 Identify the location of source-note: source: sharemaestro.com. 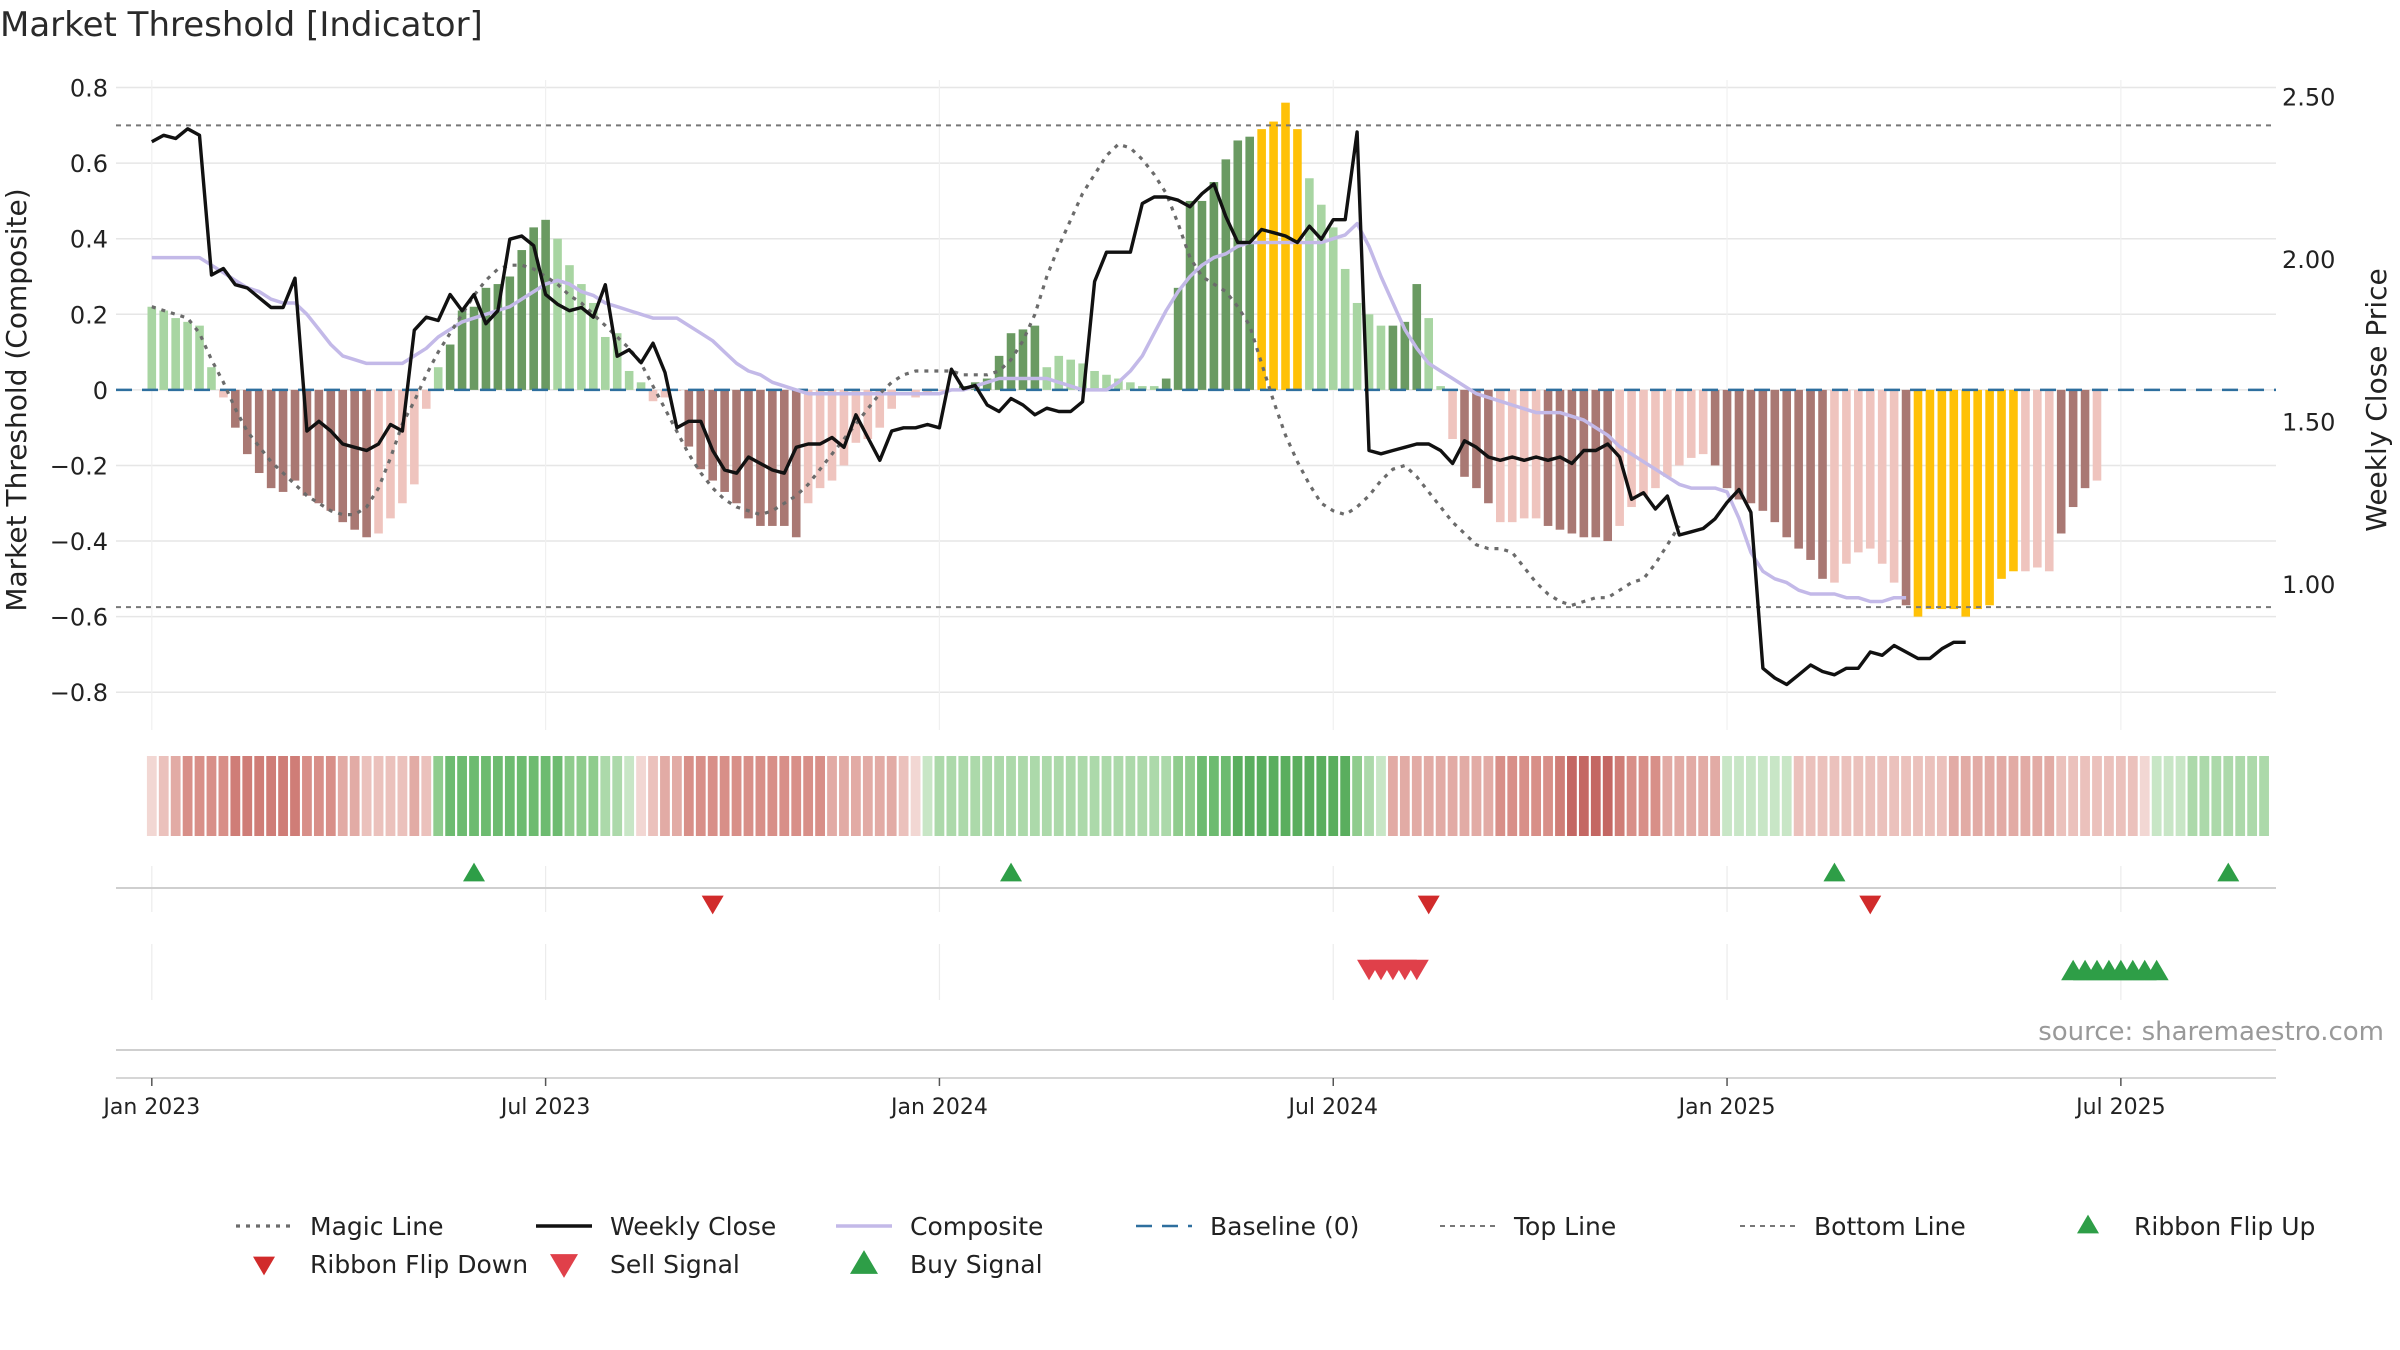
(2211, 1032).